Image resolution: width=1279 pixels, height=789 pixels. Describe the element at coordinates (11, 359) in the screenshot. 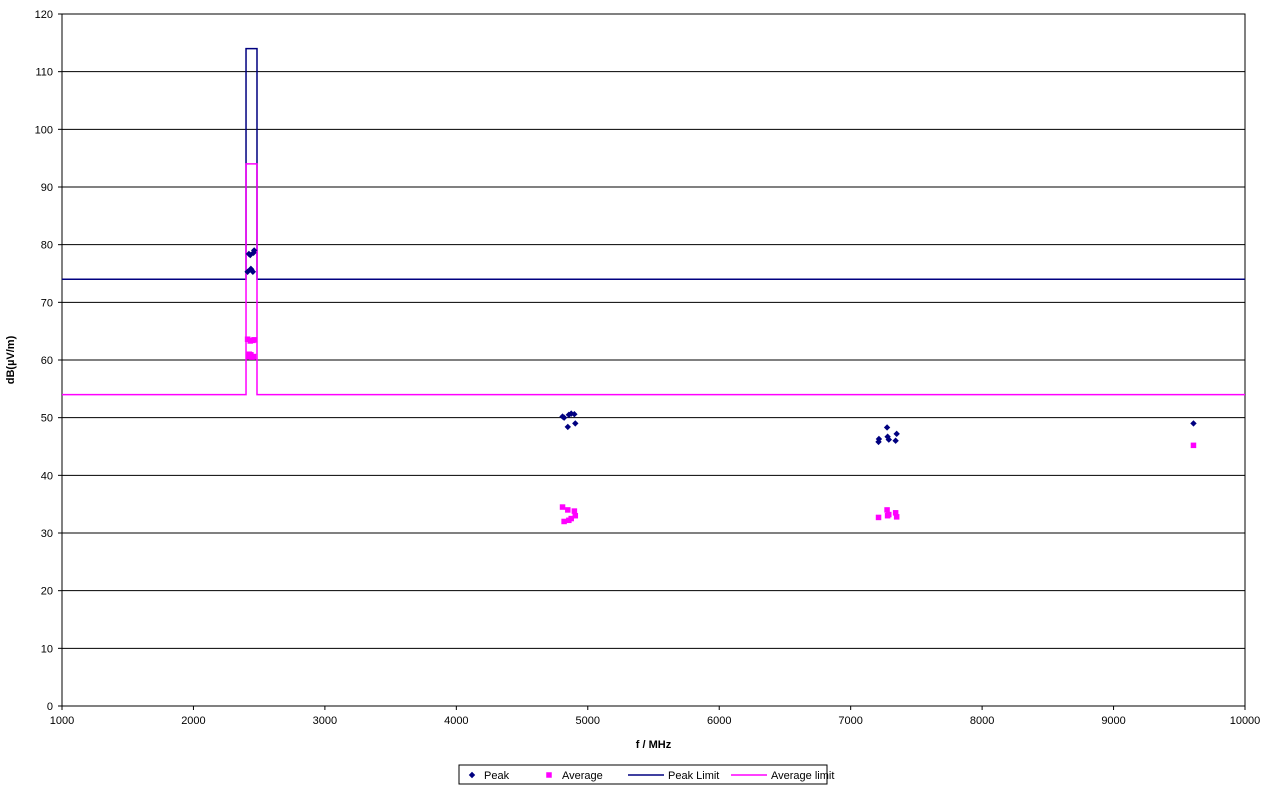

I see `y-axis-title: dB(µV/m)` at that location.